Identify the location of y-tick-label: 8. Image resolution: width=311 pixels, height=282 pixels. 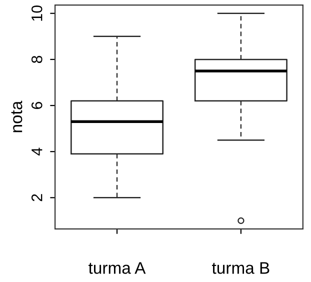
(36, 60).